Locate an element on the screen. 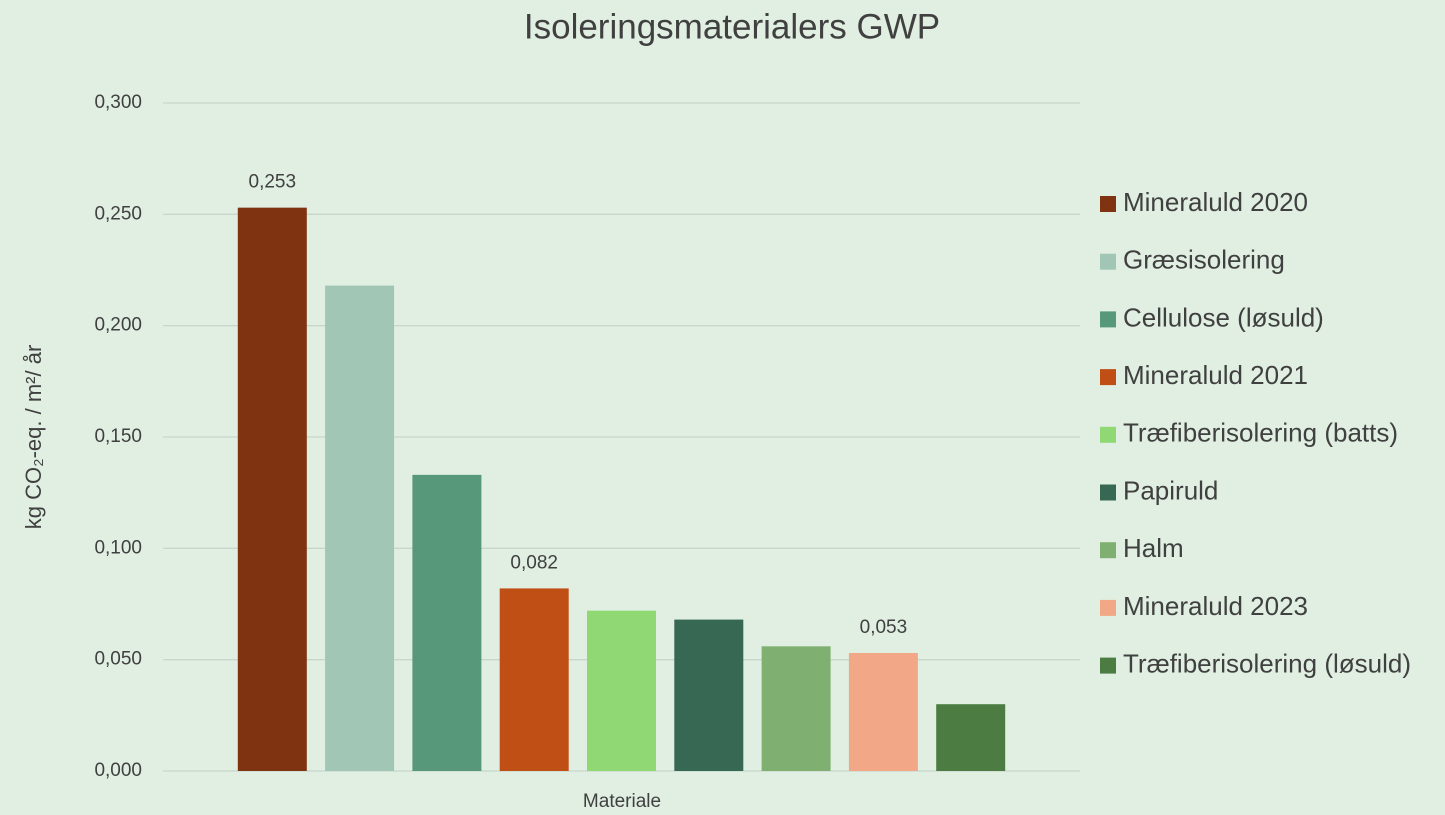 The height and width of the screenshot is (815, 1445). y-tick-label: 0,300 is located at coordinates (118, 102).